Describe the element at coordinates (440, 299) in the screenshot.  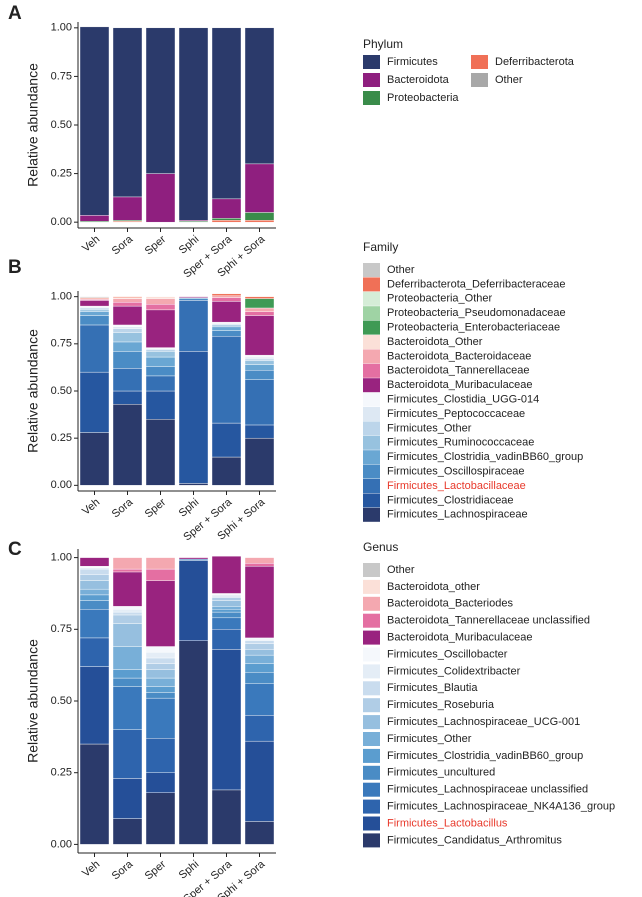
I see `legend-label: Proteobacteria_Other` at that location.